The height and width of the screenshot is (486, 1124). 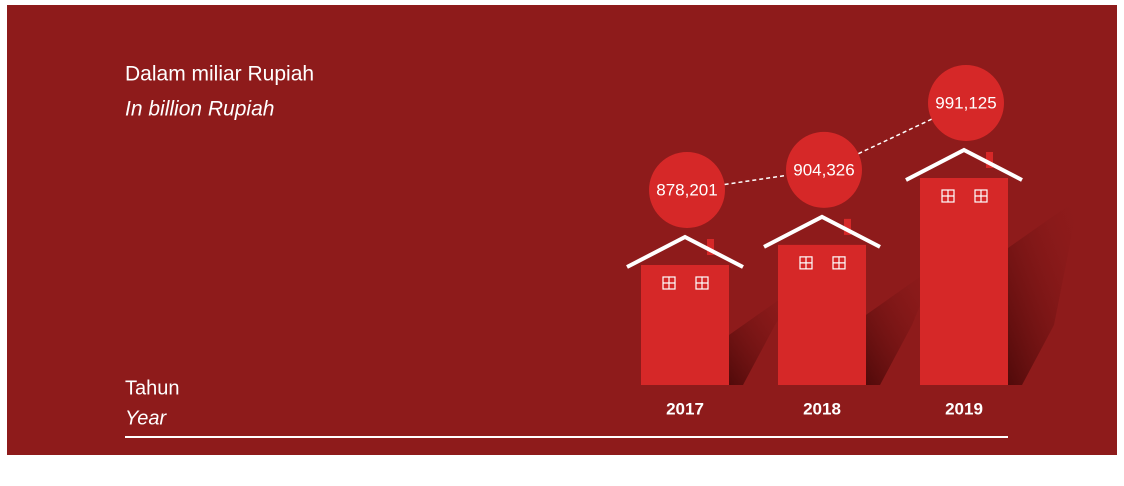 What do you see at coordinates (152, 388) in the screenshot?
I see `x-axis-label: Tahun` at bounding box center [152, 388].